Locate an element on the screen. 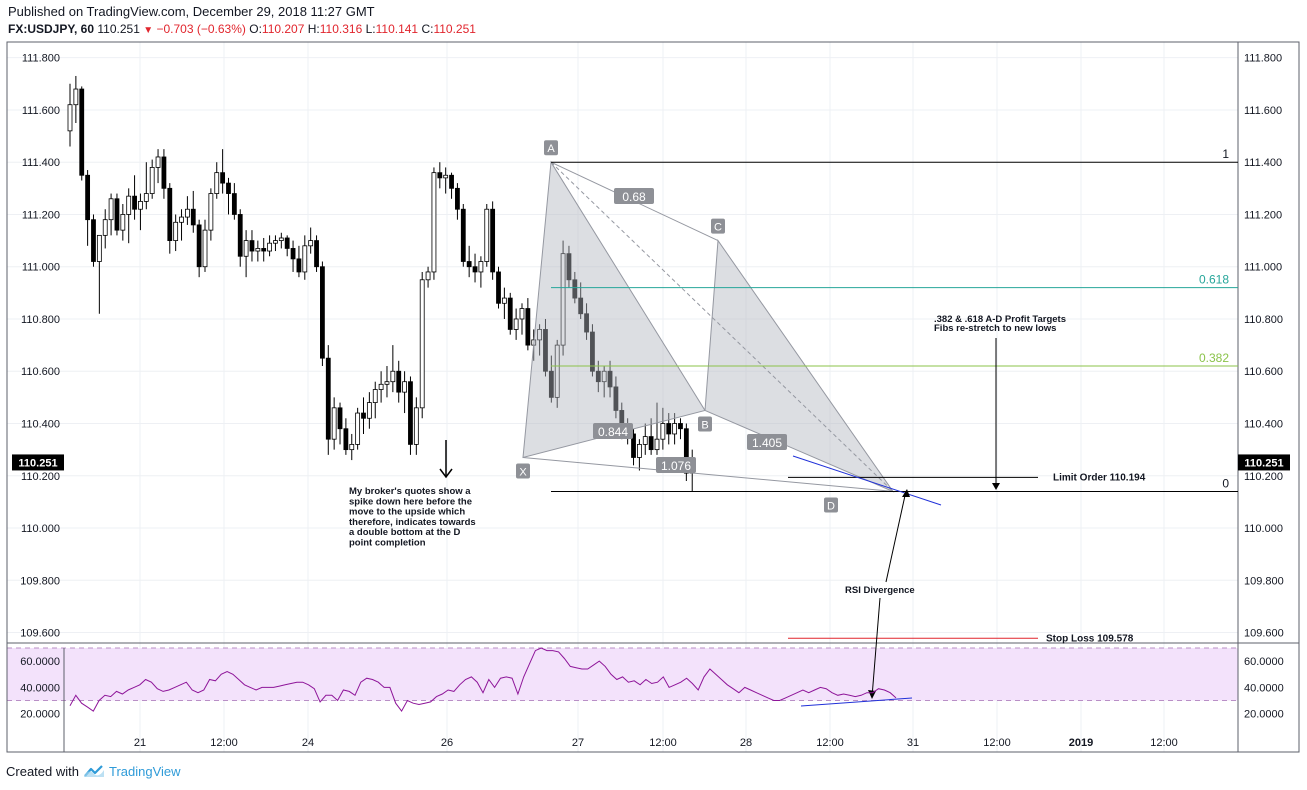 The image size is (1307, 790). price-tick-label-left: 111.000 is located at coordinates (41, 268).